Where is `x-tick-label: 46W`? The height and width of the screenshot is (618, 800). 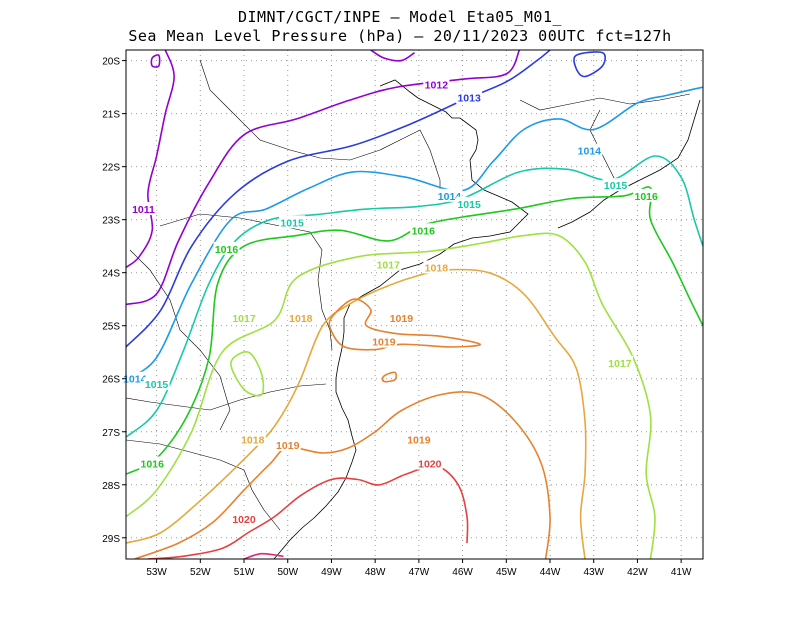 x-tick-label: 46W is located at coordinates (462, 572).